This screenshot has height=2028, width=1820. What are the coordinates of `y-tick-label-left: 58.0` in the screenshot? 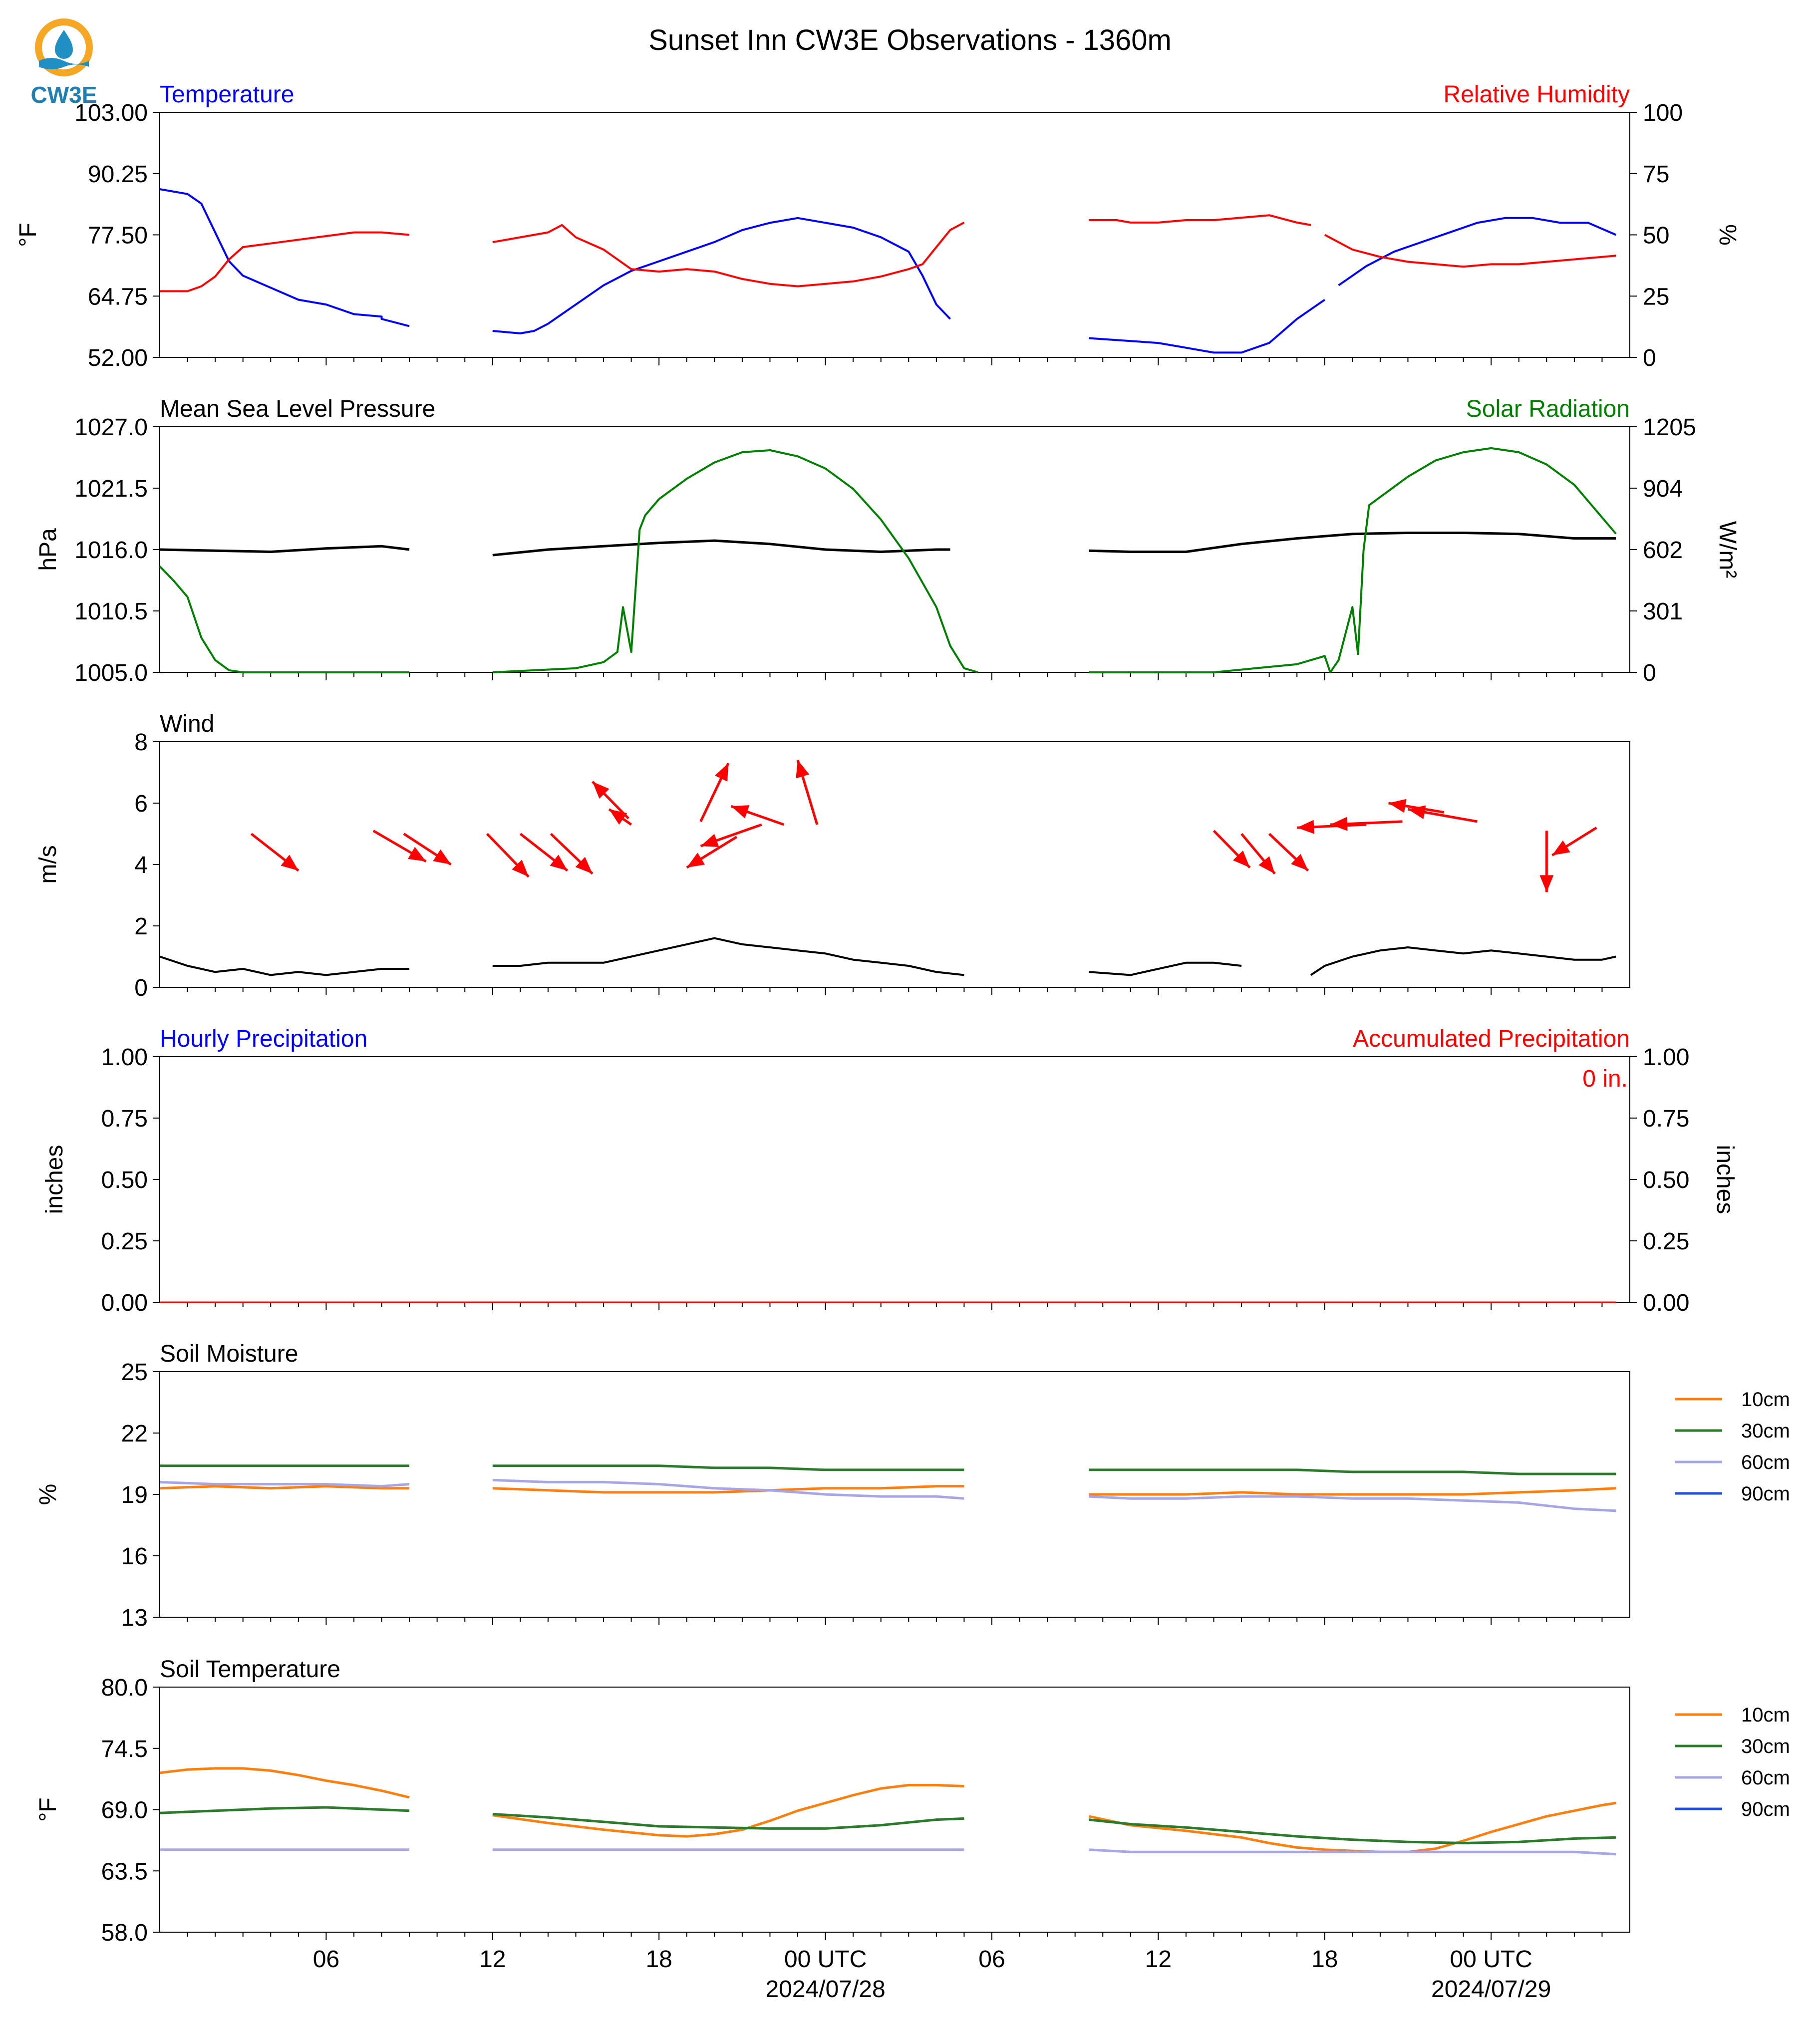 It's located at (124, 1933).